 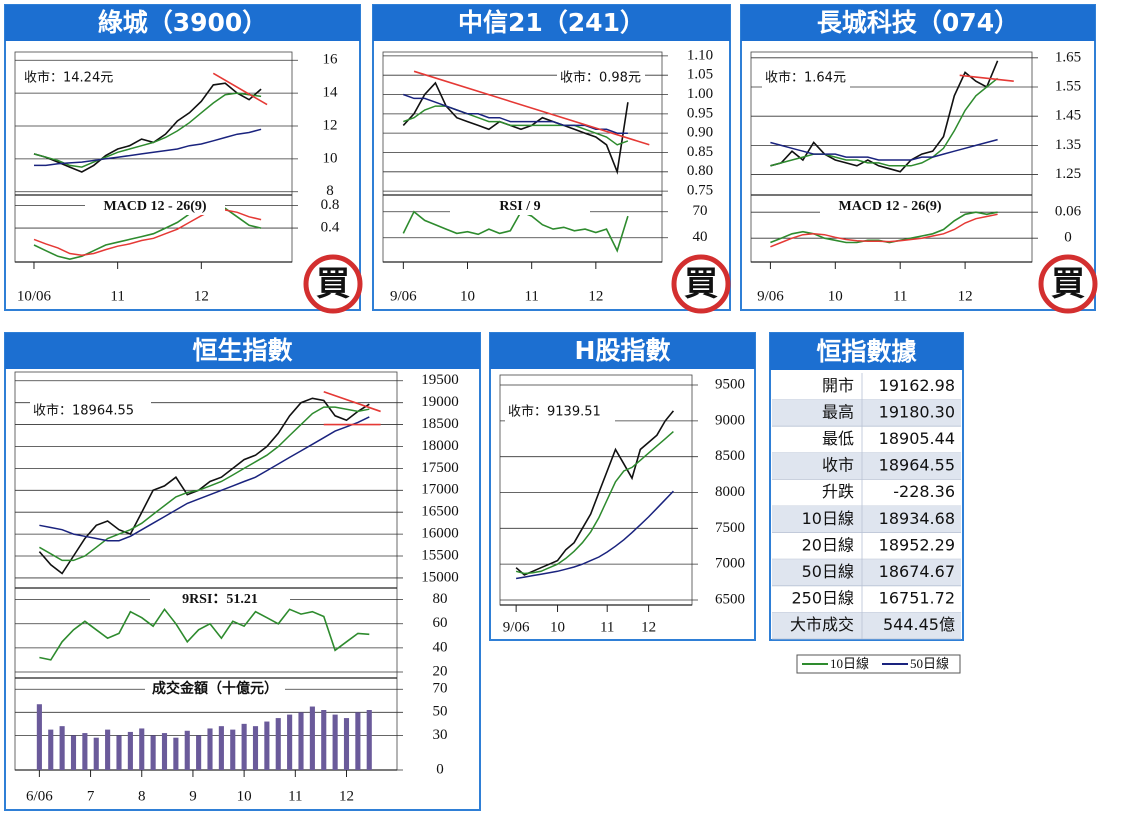 What do you see at coordinates (440, 769) in the screenshot?
I see `y-tick-label: 0` at bounding box center [440, 769].